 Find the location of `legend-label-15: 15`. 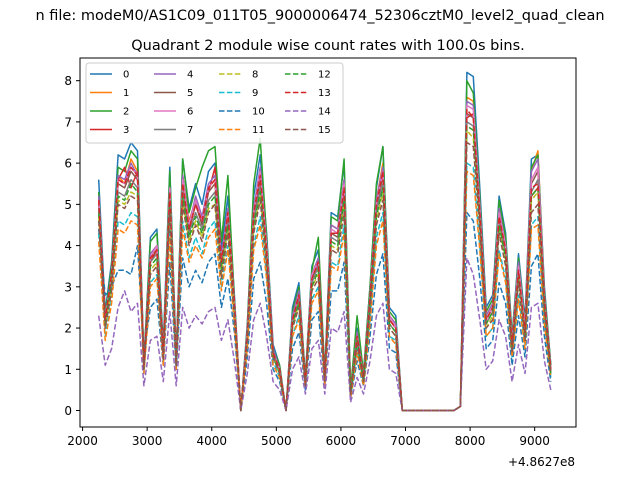

legend-label-15: 15 is located at coordinates (324, 130).